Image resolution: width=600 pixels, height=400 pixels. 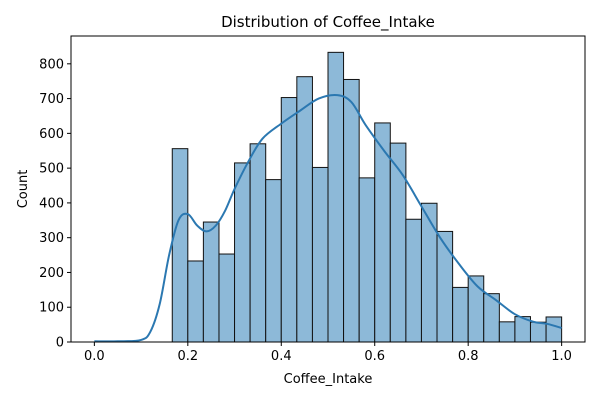 What do you see at coordinates (187, 356) in the screenshot?
I see `x-tick-label: 0.2` at bounding box center [187, 356].